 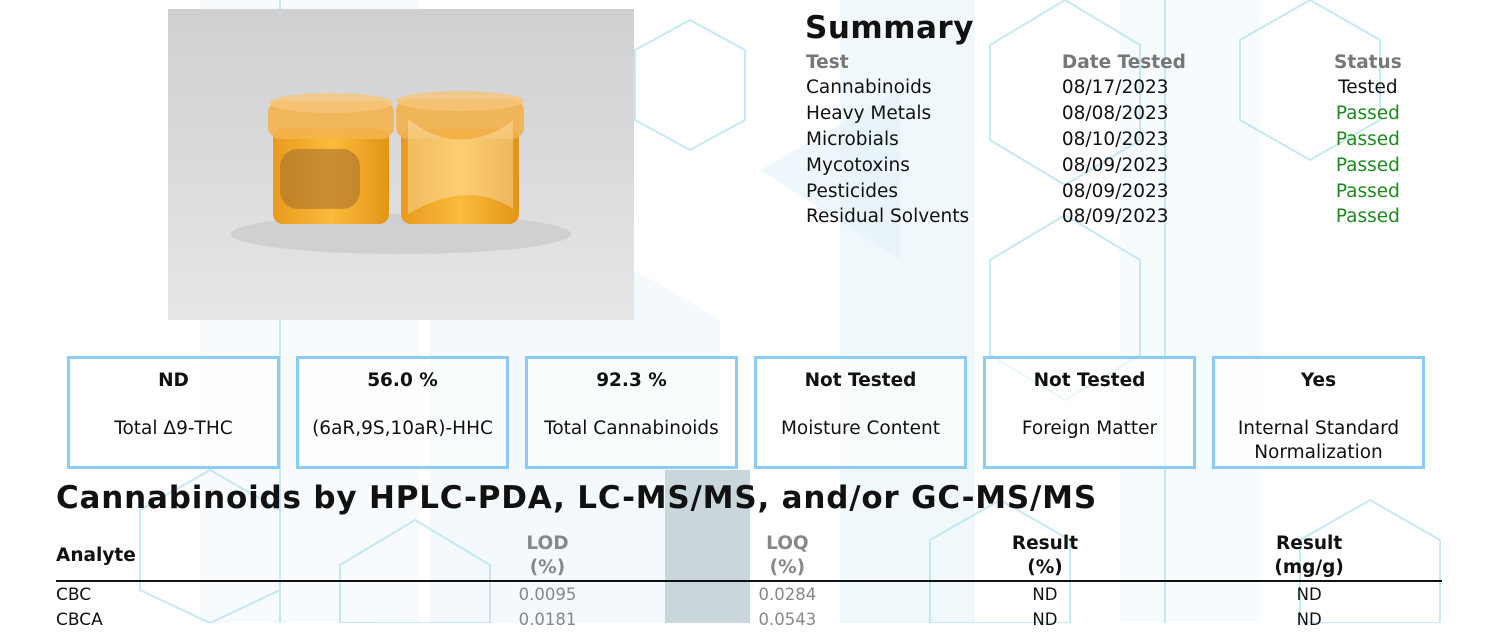 I want to click on metric-total-cannabinoids: 92.3 % Total Cannabinoids, so click(x=631, y=412).